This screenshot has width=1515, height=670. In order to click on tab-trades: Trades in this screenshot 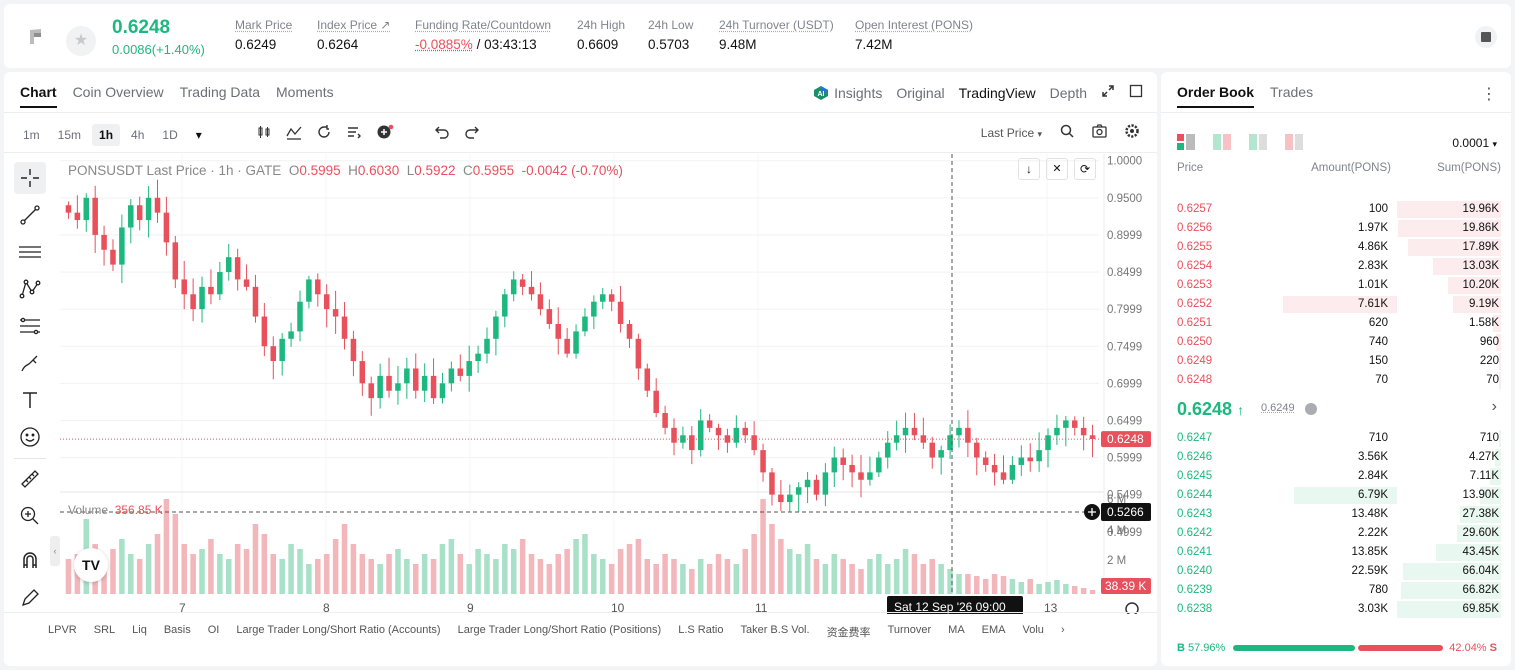, I will do `click(1292, 92)`.